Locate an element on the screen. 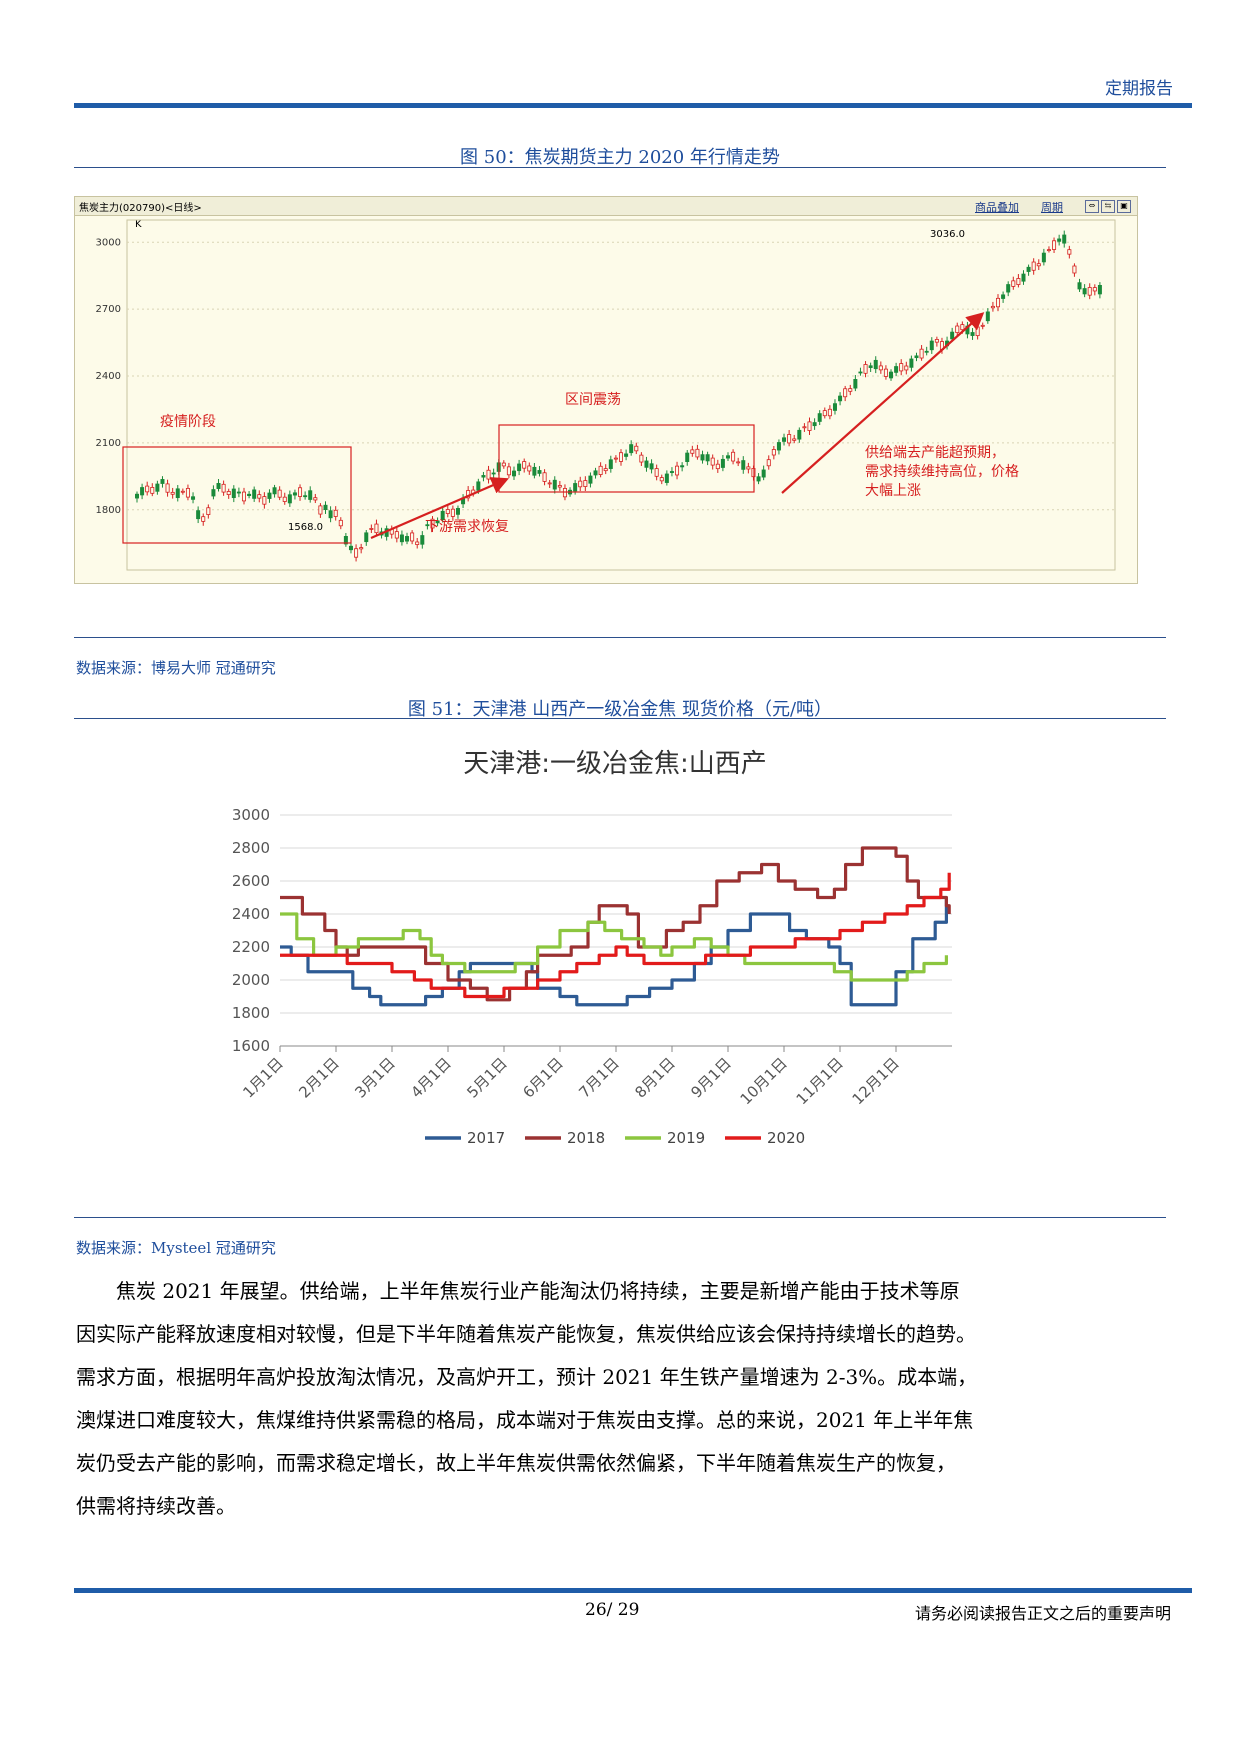 The width and height of the screenshot is (1241, 1754). legend-label: 2019 is located at coordinates (686, 1138).